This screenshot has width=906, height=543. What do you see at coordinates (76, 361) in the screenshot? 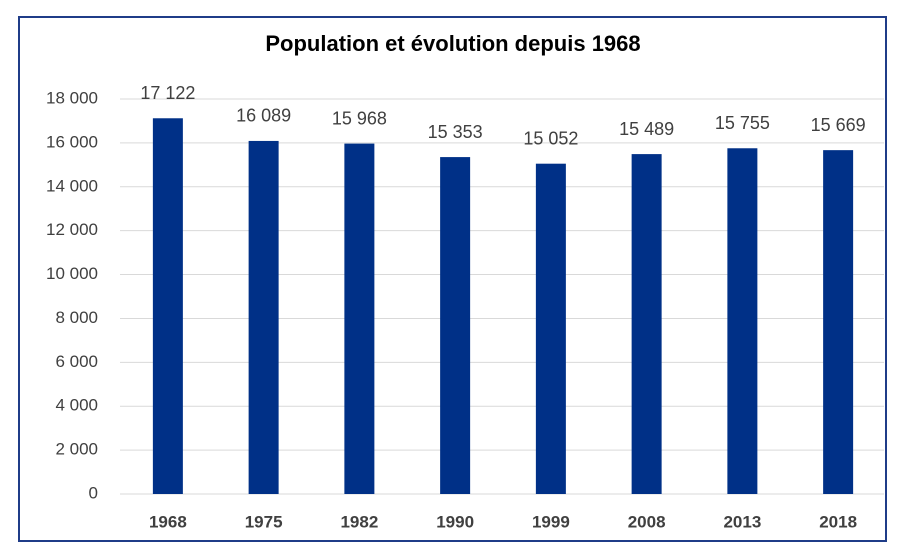
I see `y-tick-label: 6 000` at bounding box center [76, 361].